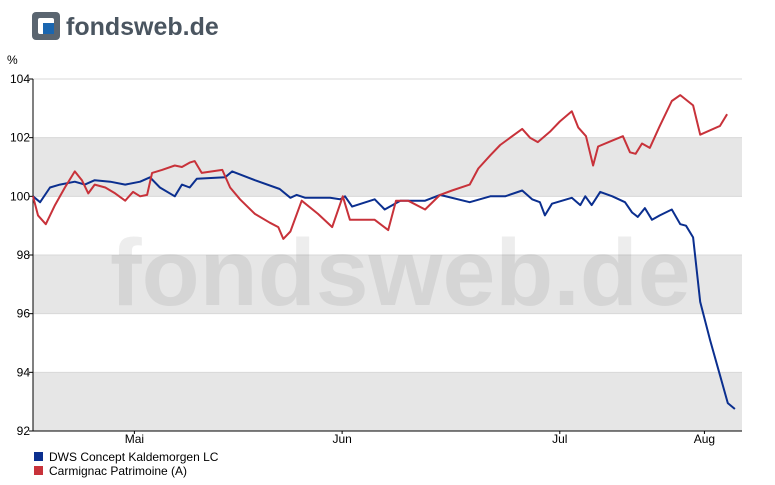  I want to click on logo-icon-core, so click(48, 28).